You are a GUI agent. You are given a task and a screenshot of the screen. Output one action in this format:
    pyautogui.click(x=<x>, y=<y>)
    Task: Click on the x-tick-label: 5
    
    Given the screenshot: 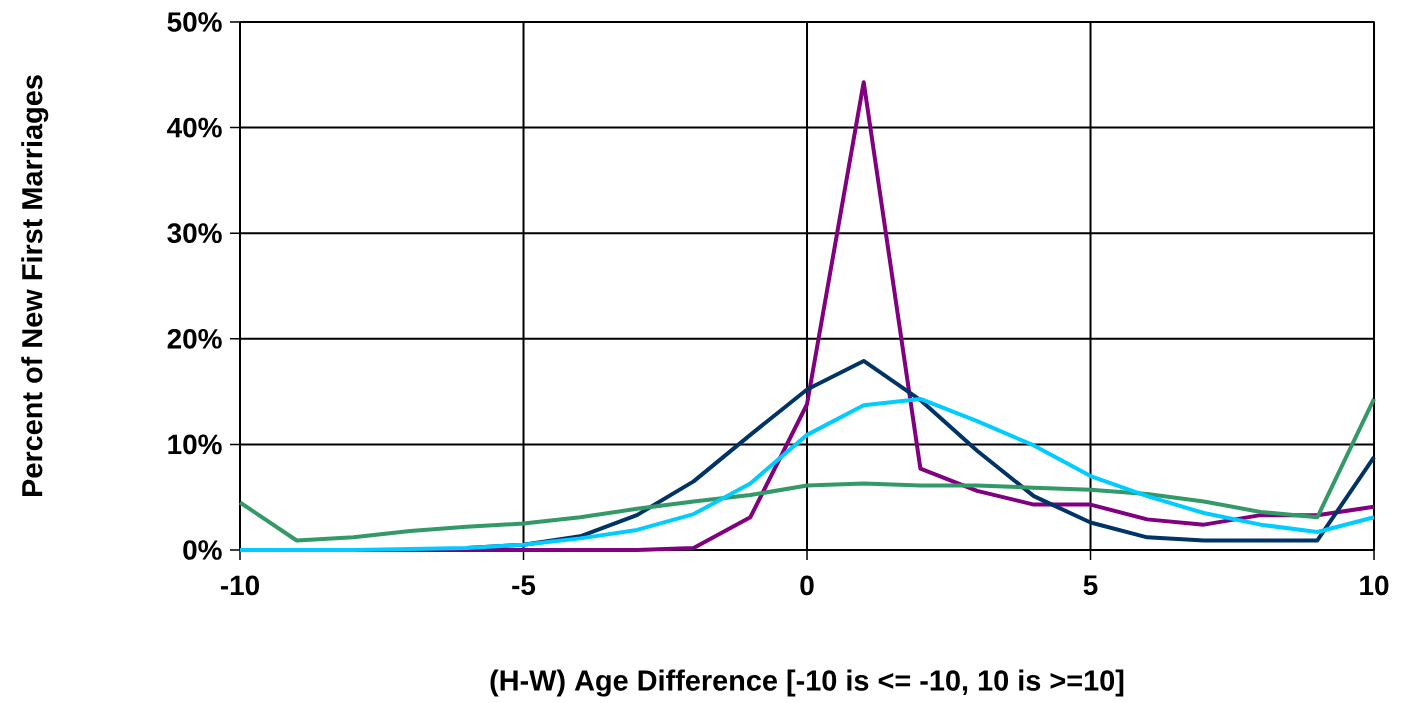 What is the action you would take?
    pyautogui.click(x=1090, y=585)
    